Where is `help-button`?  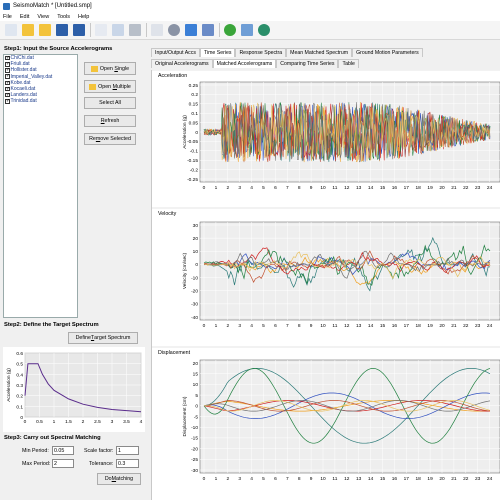
help-button is located at coordinates (229, 30).